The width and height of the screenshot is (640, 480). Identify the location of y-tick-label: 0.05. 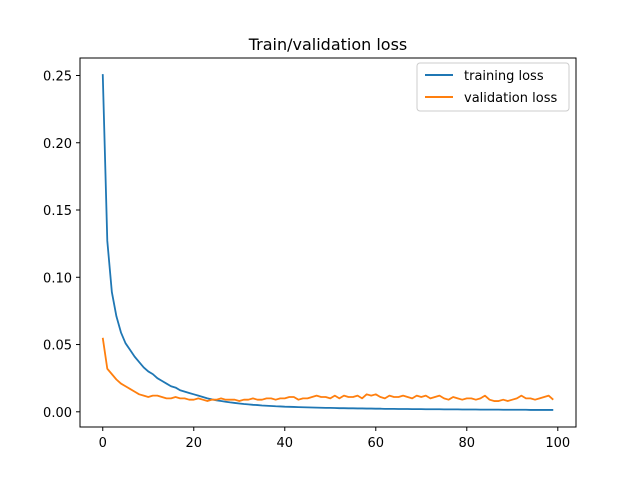
(57, 346).